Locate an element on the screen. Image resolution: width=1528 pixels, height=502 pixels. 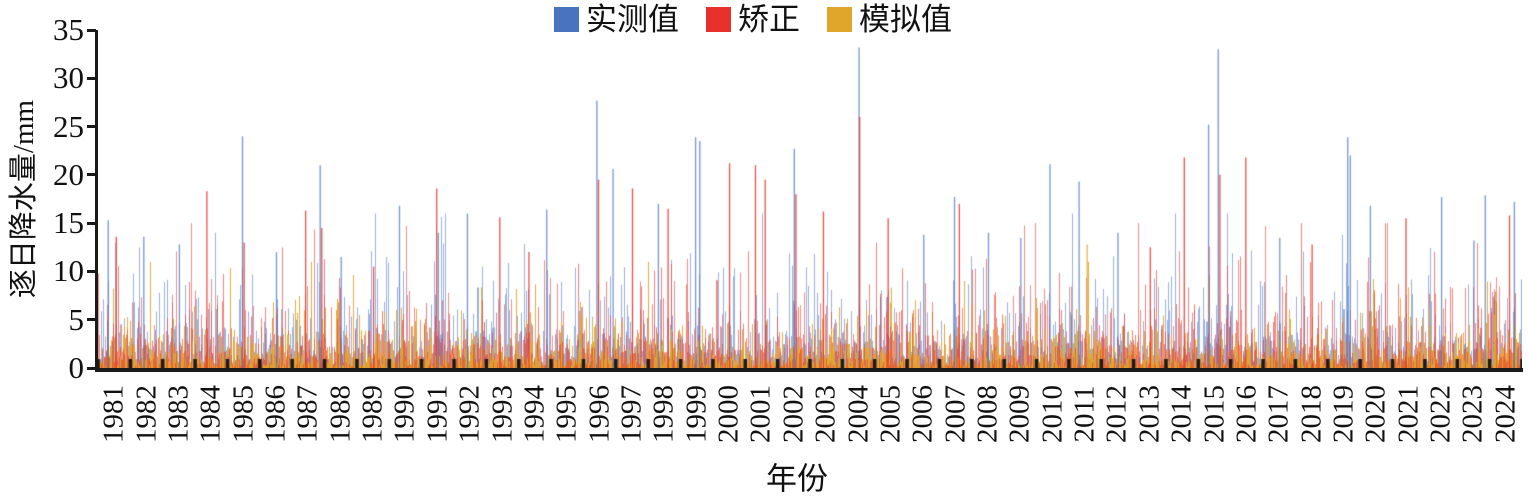
x-year-label-2024: 2024 is located at coordinates (1505, 414).